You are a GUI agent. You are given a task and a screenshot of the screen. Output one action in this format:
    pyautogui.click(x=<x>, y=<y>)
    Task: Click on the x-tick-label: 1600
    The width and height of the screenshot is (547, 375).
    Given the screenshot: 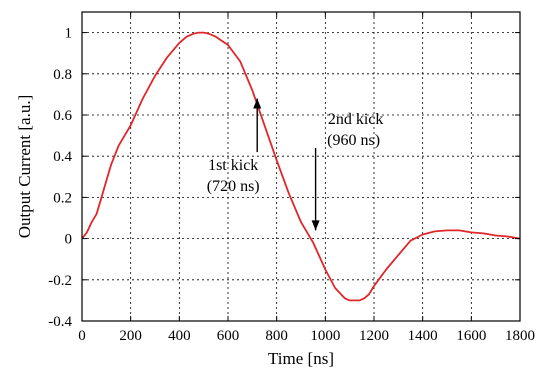 What is the action you would take?
    pyautogui.click(x=471, y=336)
    